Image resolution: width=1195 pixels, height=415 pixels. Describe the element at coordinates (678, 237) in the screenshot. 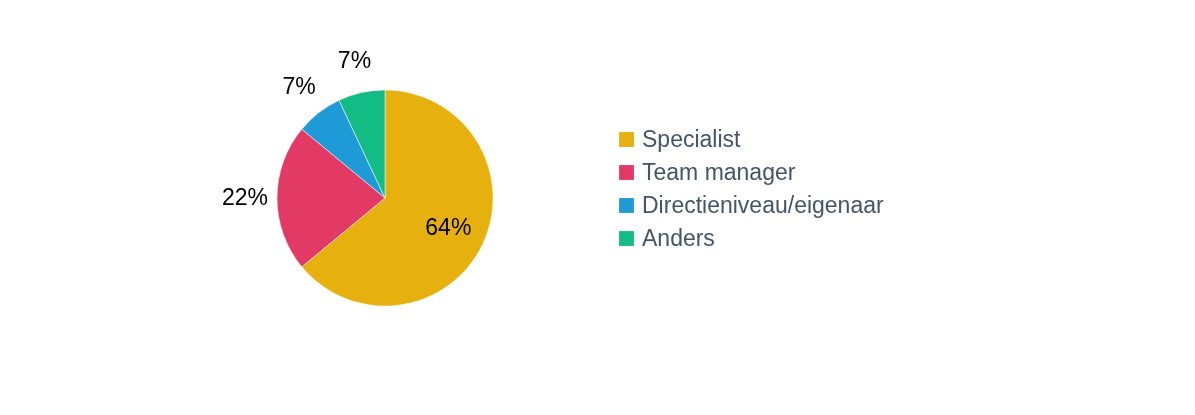

I see `legend-label: Anders` at that location.